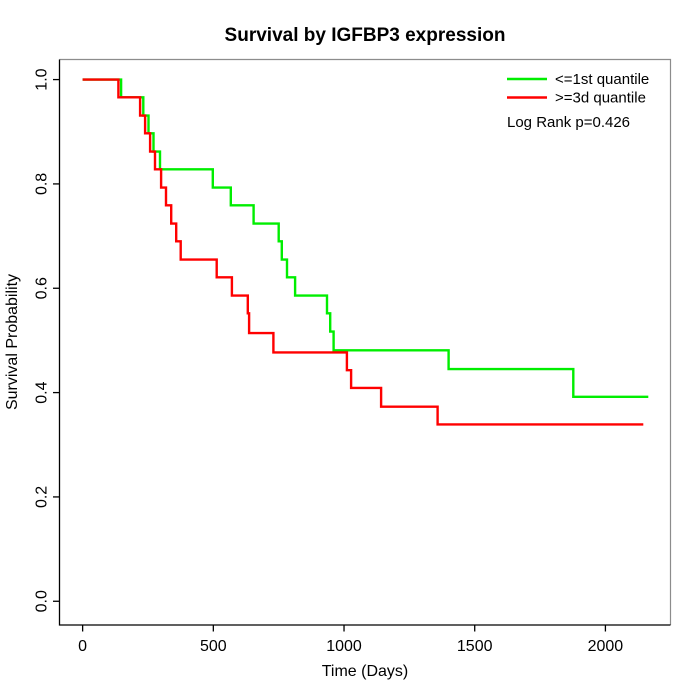 This screenshot has width=700, height=700. I want to click on logrank-pvalue-label: Log Rank p=0.426, so click(568, 122).